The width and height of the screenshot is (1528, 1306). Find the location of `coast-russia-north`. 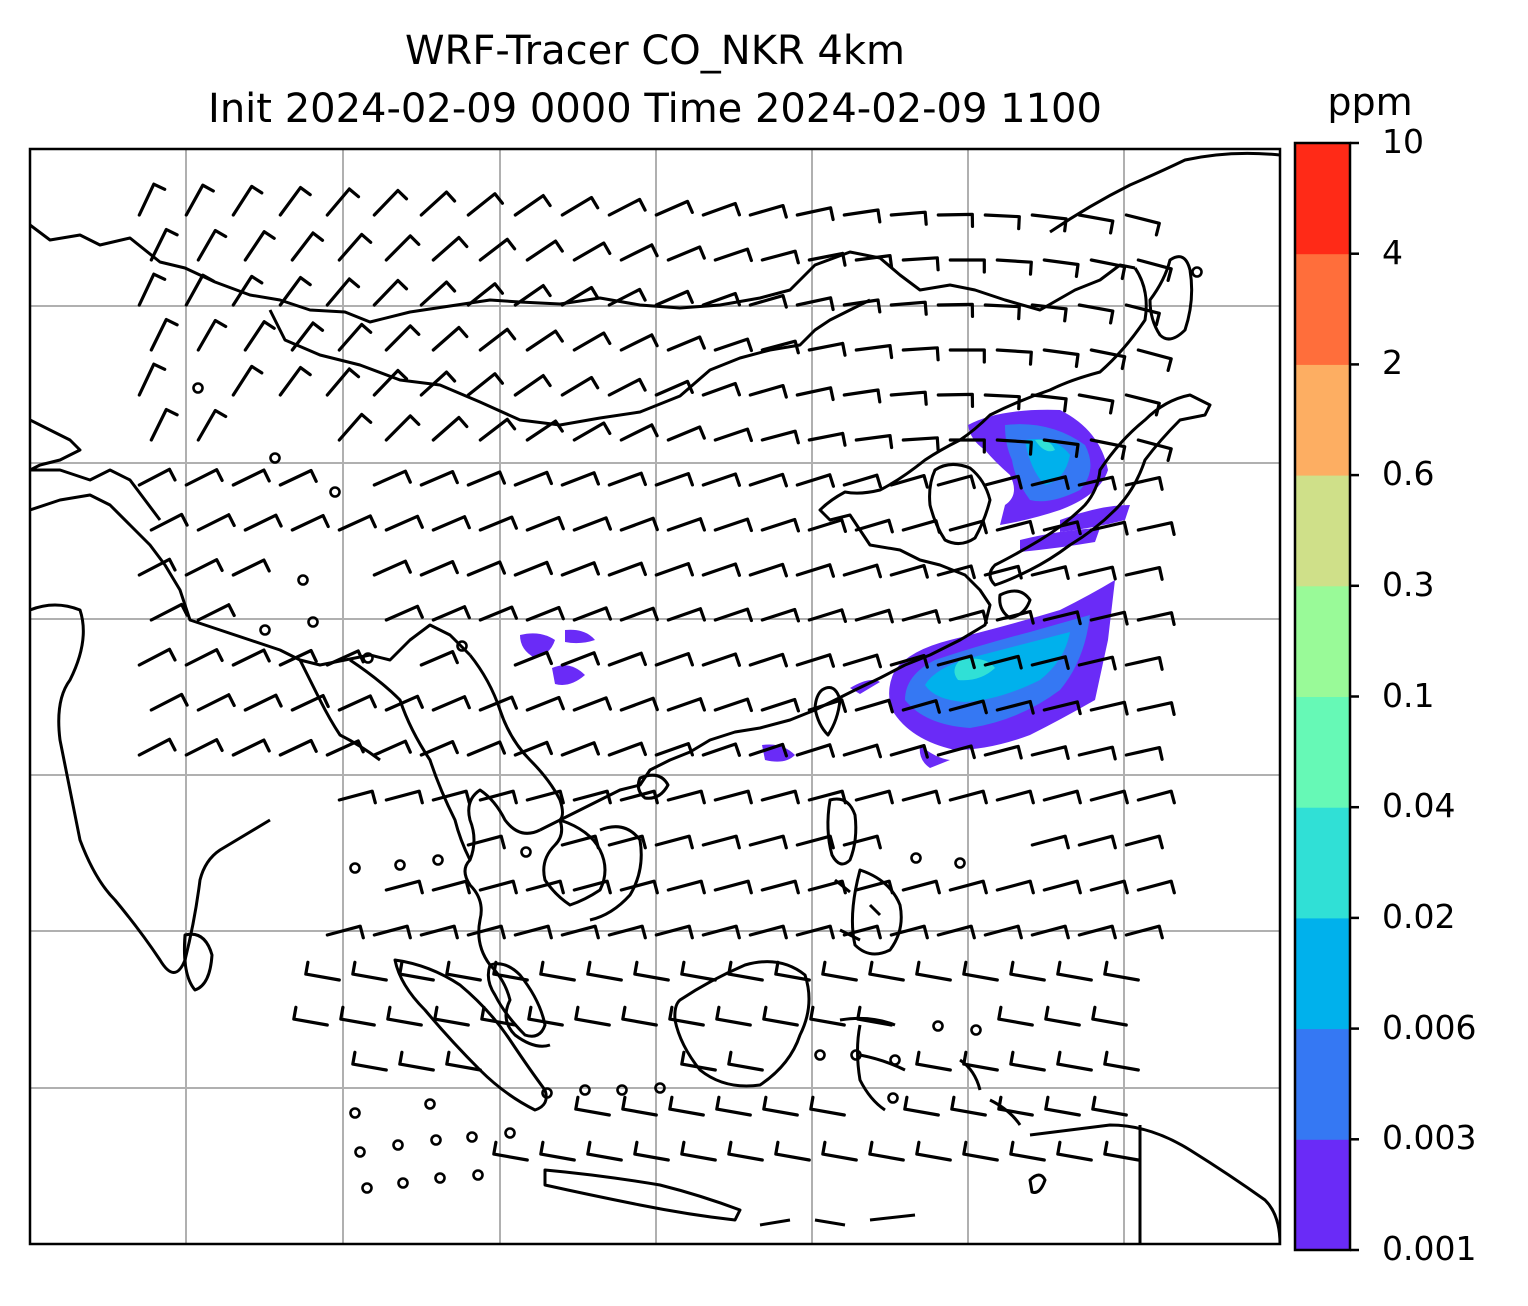

coast-russia-north is located at coordinates (1164, 192).